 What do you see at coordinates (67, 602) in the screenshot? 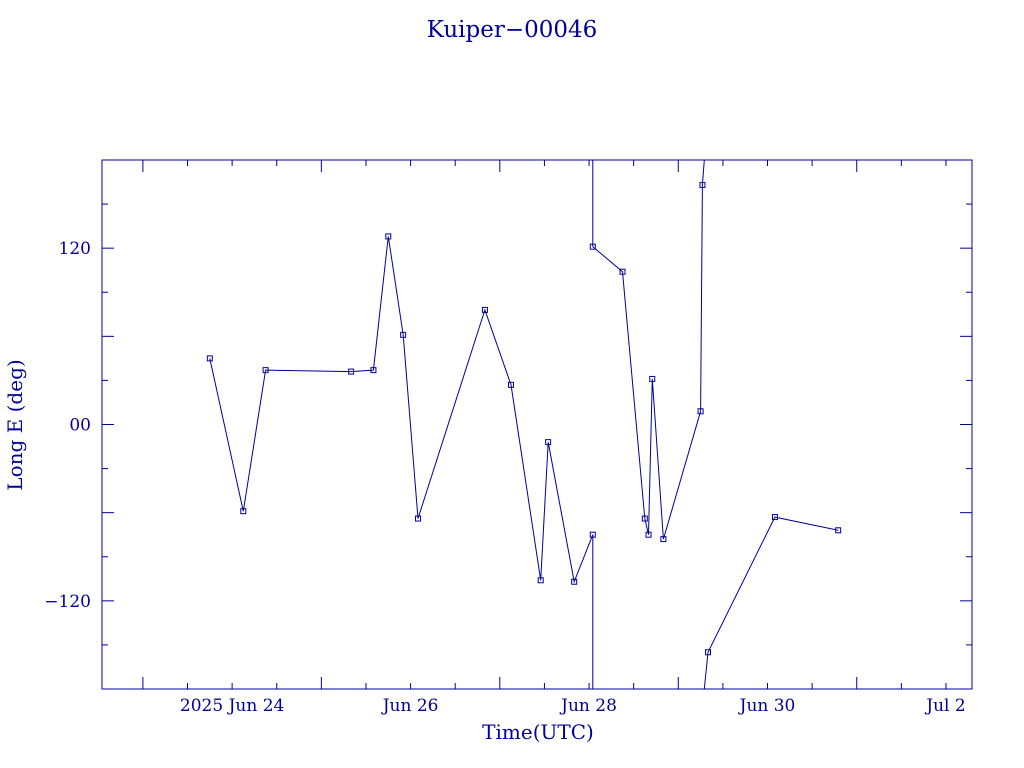
I see `y-tick-label: −120` at bounding box center [67, 602].